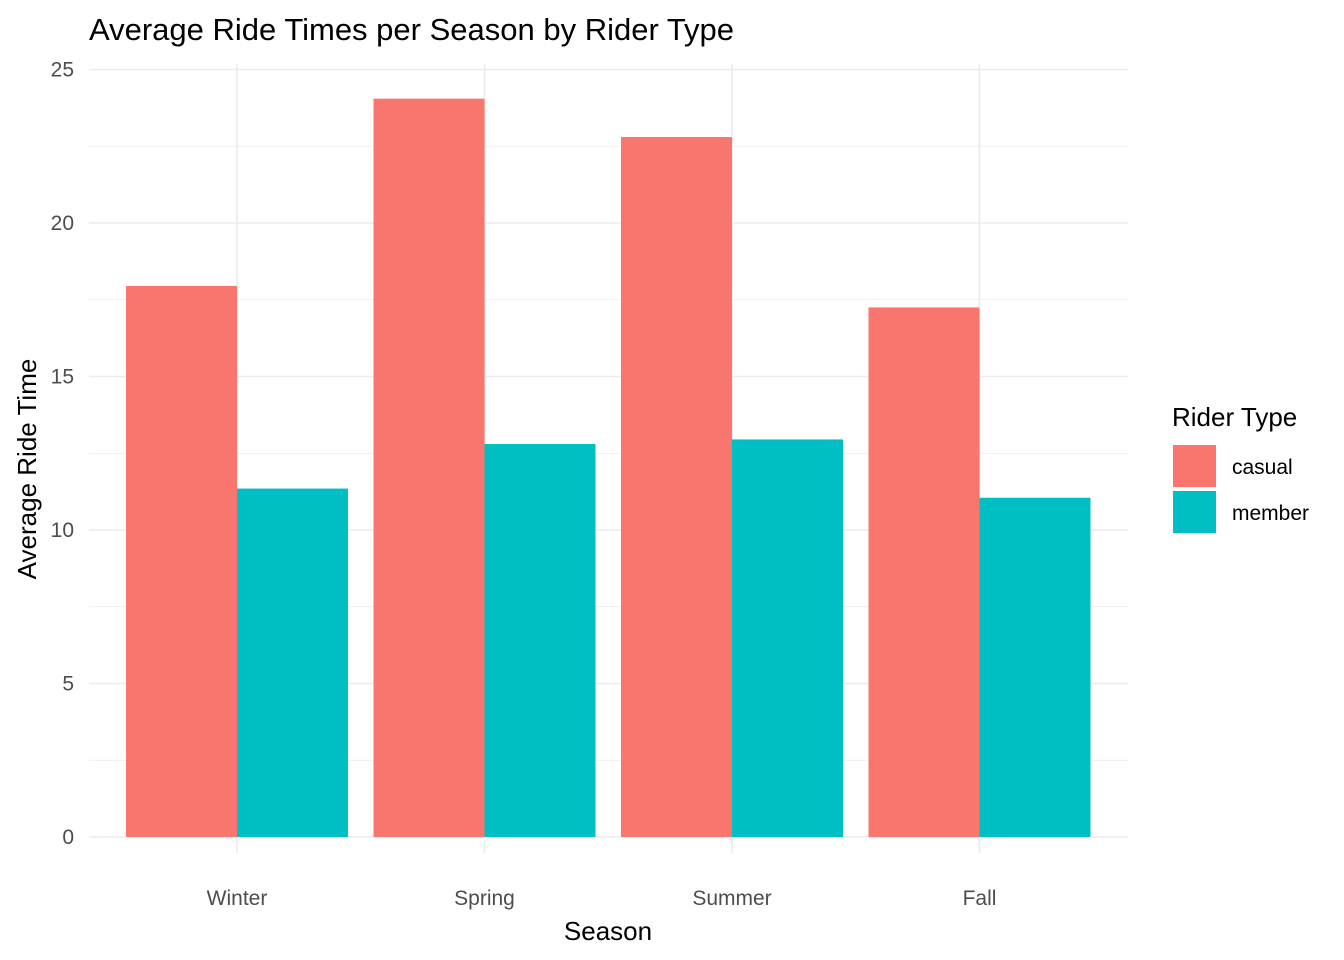 This screenshot has height=960, width=1344. I want to click on x-tick-label: Summer, so click(731, 898).